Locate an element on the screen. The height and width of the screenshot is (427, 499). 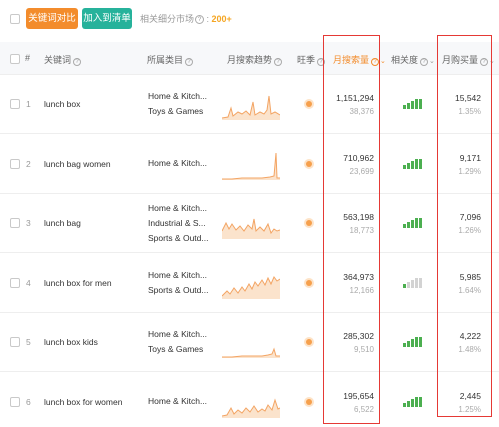
keyword-link: lunch box for men is located at coordinates (78, 282).